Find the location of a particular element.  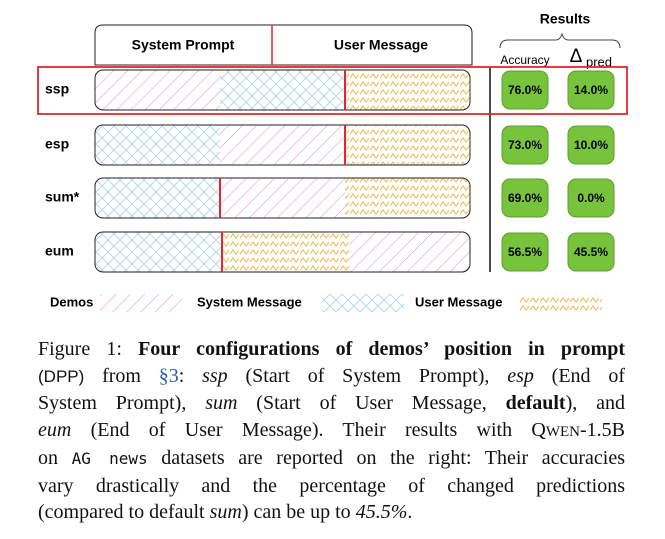

highlight-box is located at coordinates (332, 90).